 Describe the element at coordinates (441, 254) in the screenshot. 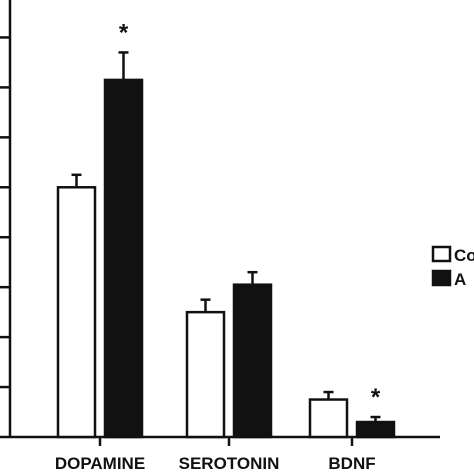

I see `legend-swatch-control` at that location.